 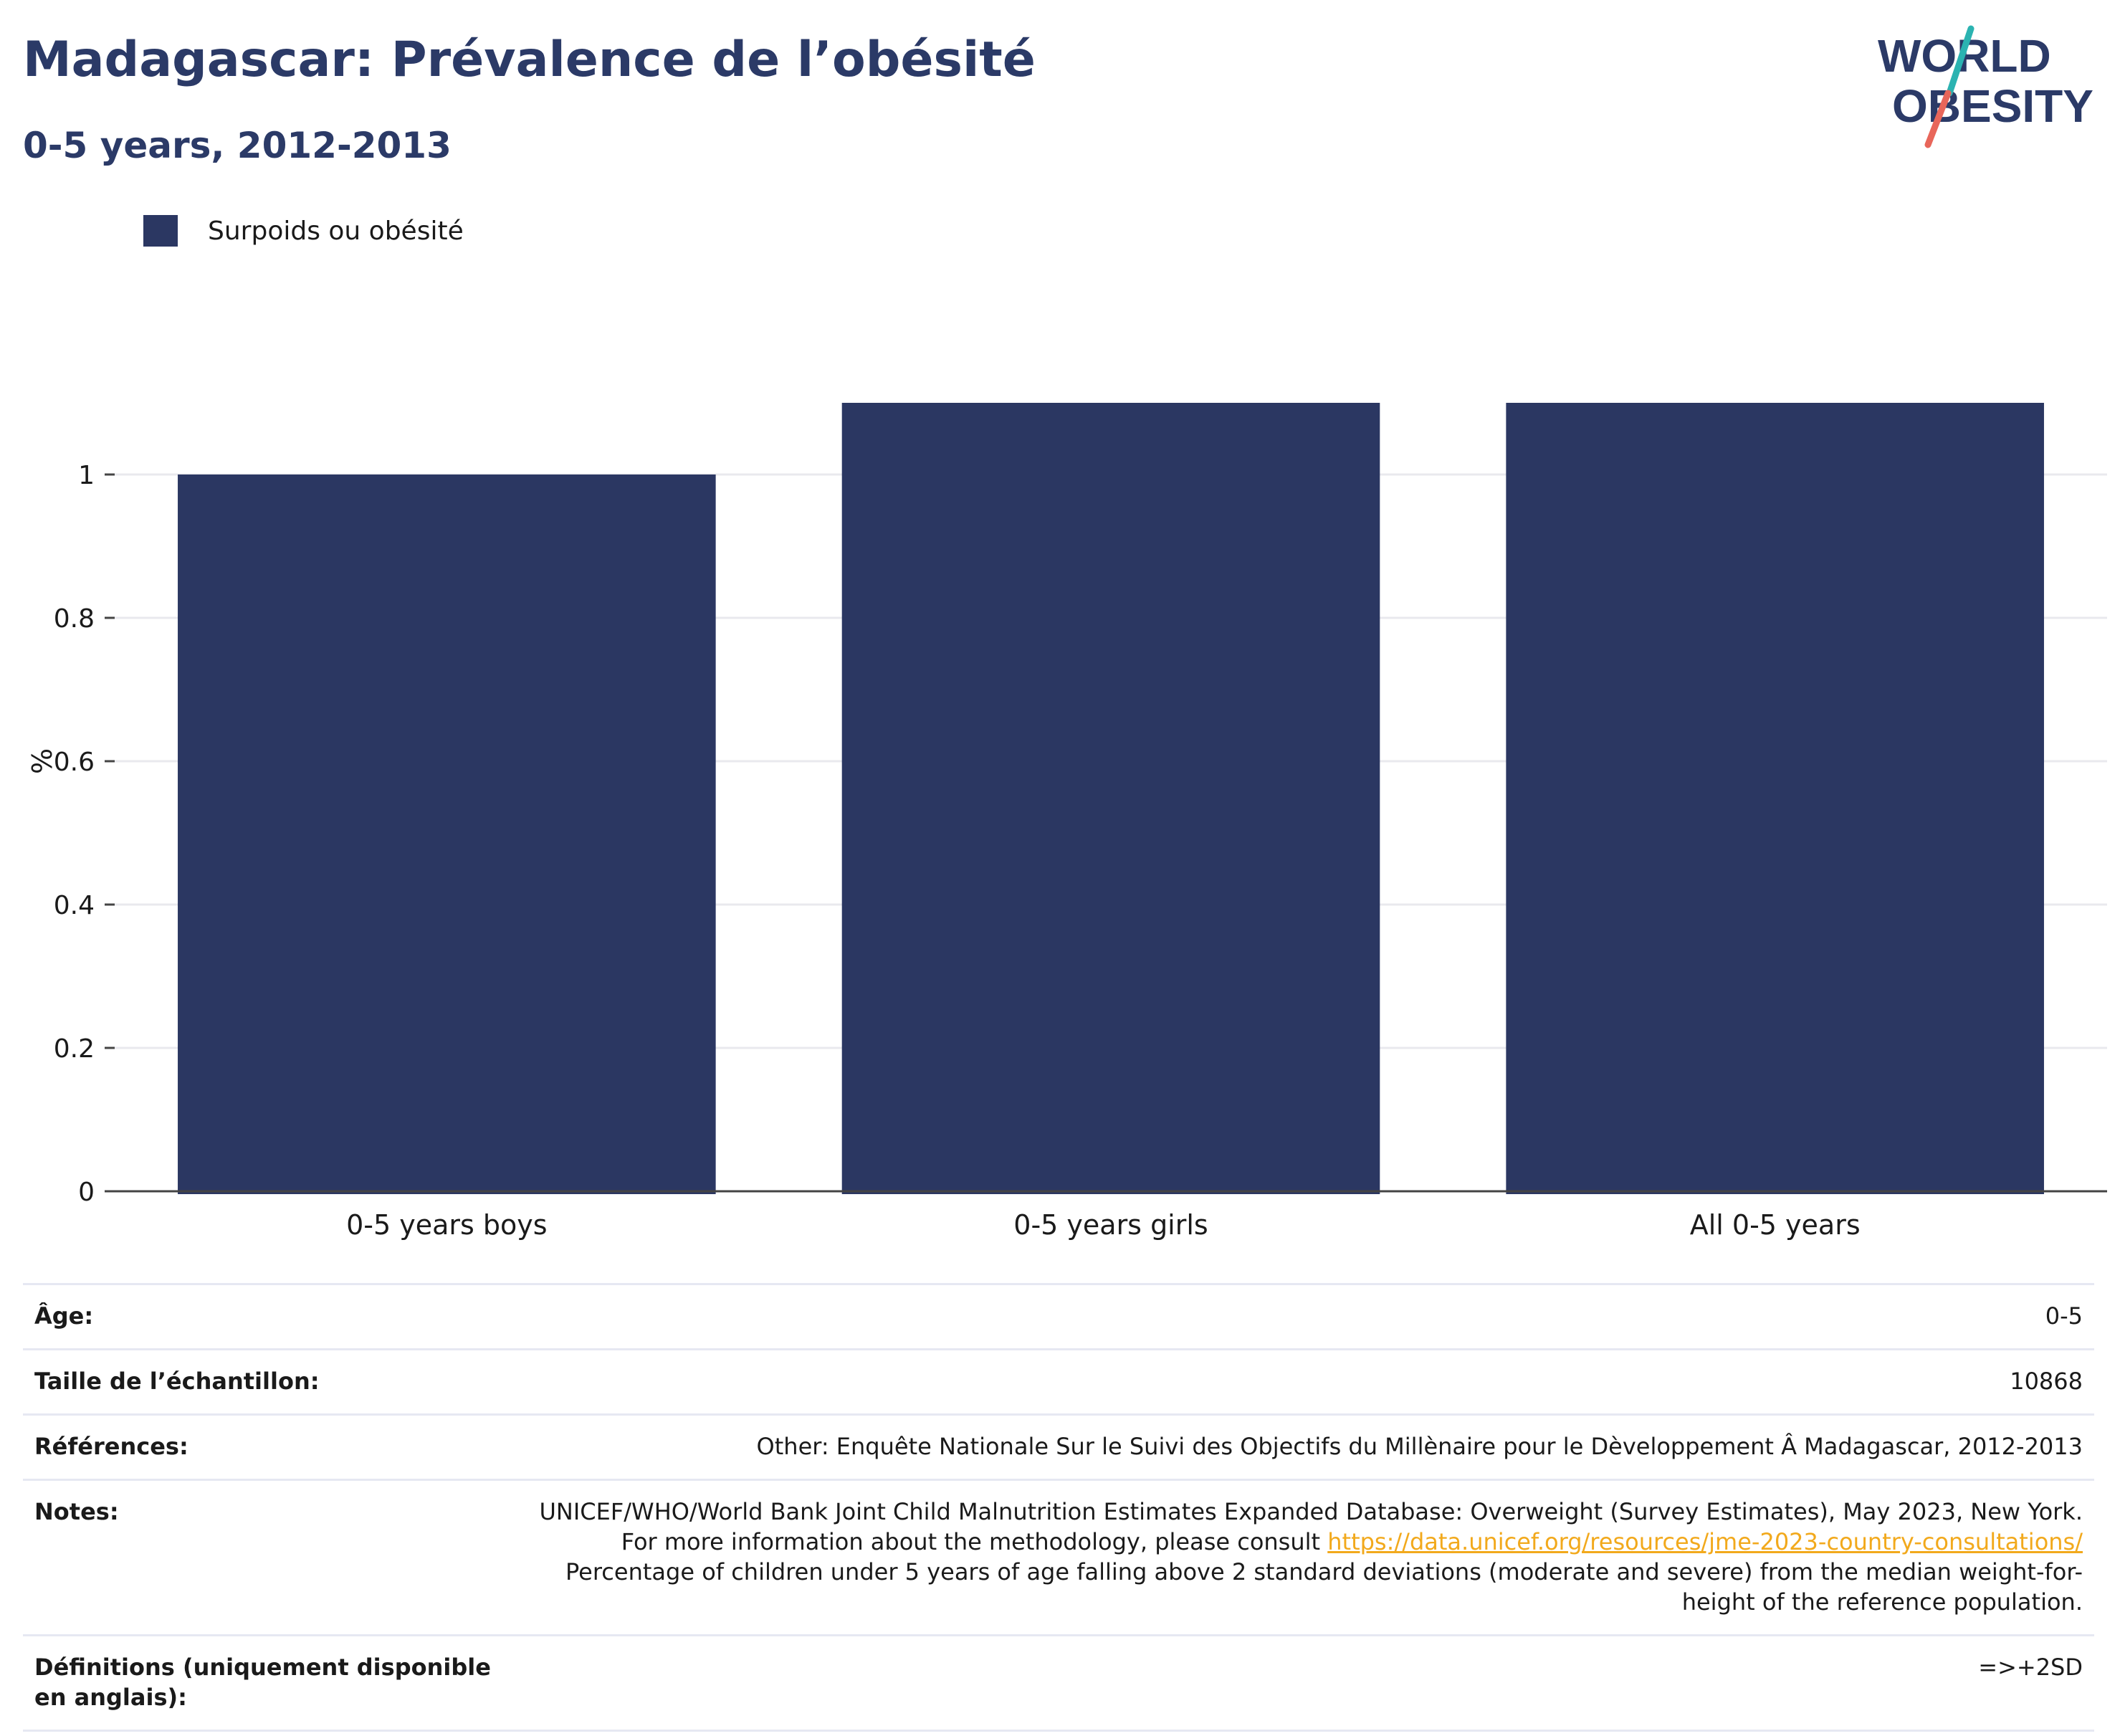 I want to click on meta-label-sample: Taille de l’échantillon:, so click(x=177, y=1381).